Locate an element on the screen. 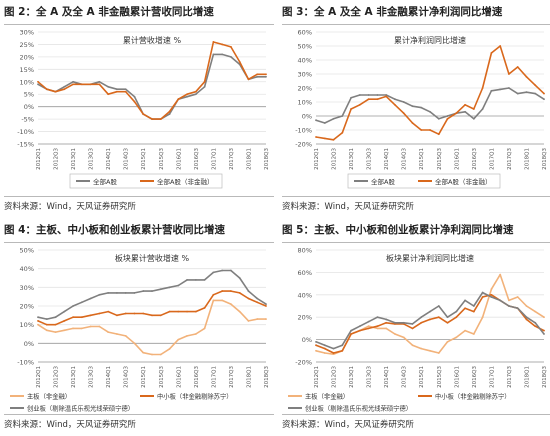 The height and width of the screenshot is (436, 550). source-note: 资料来源：Wind，天风证券研究所 is located at coordinates (70, 207).